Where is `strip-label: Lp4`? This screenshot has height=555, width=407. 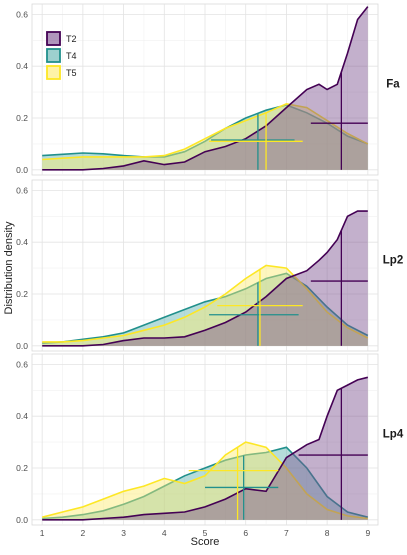 strip-label: Lp4 is located at coordinates (393, 435).